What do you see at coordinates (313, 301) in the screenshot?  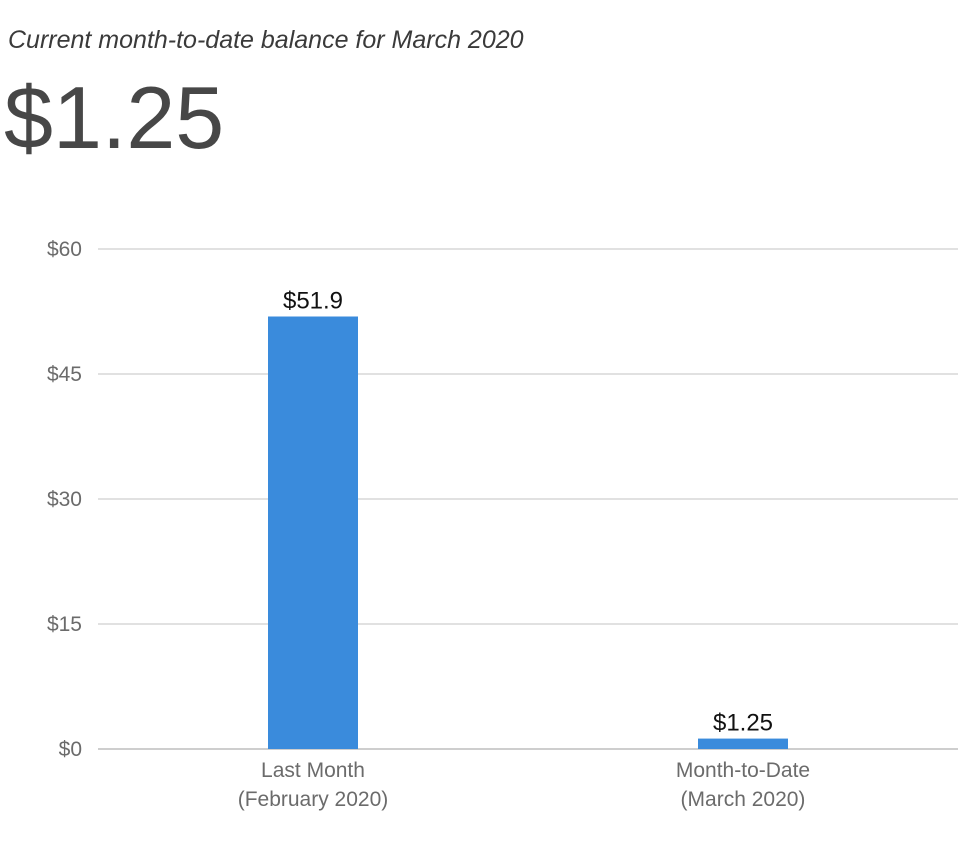 I see `bar-data-label: $51.9` at bounding box center [313, 301].